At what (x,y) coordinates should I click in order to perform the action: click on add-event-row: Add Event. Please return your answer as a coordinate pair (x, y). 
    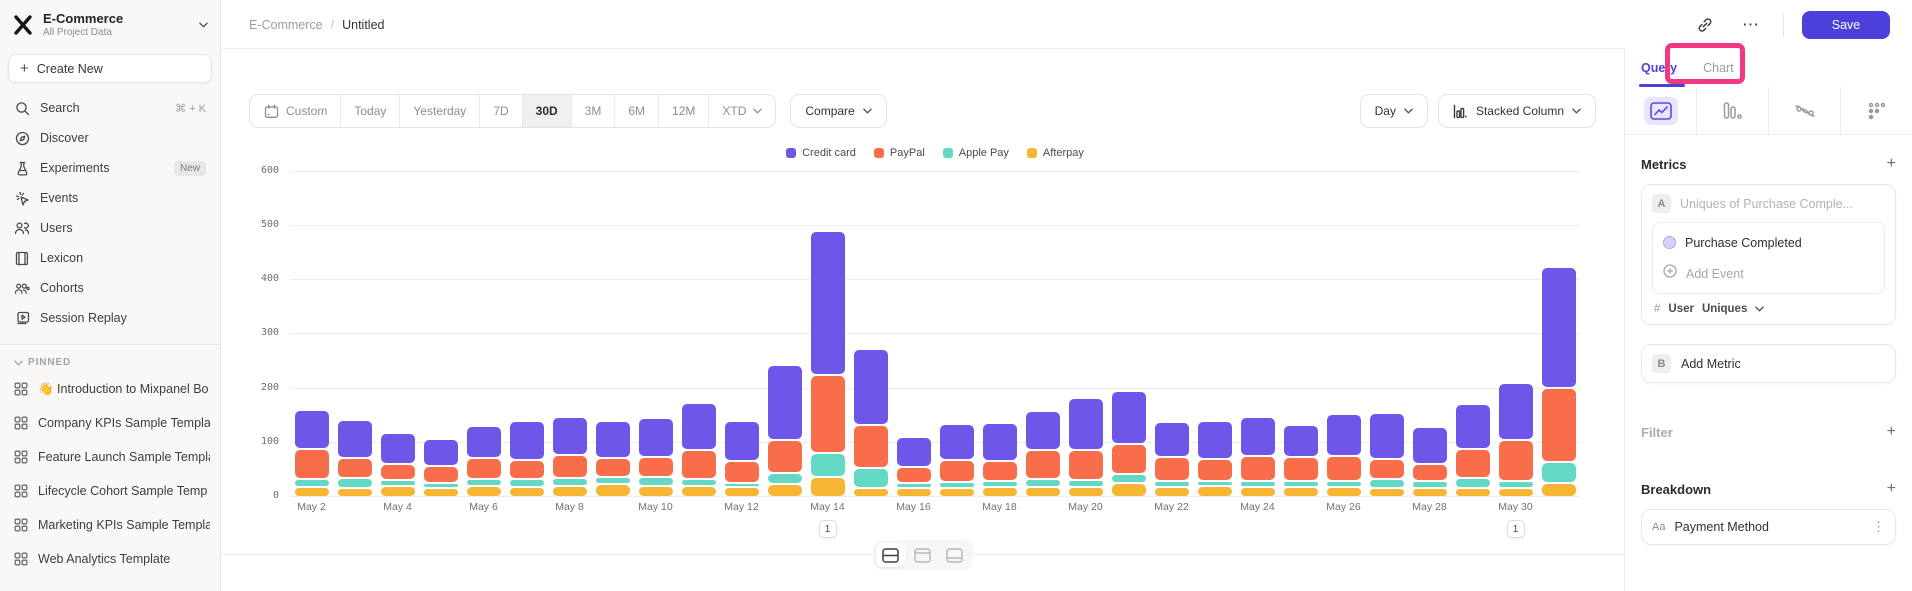
    Looking at the image, I should click on (1768, 273).